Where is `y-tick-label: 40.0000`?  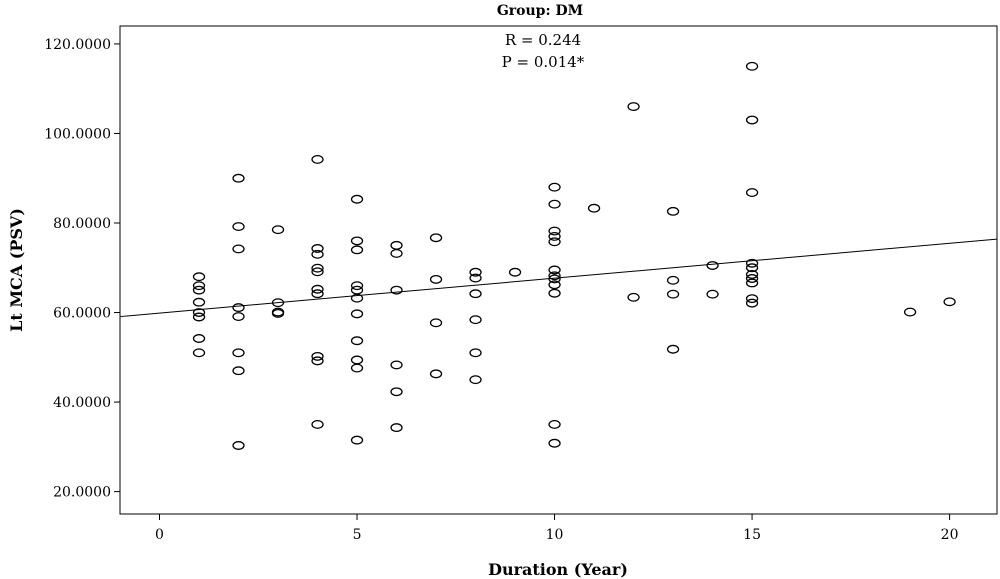 y-tick-label: 40.0000 is located at coordinates (82, 403).